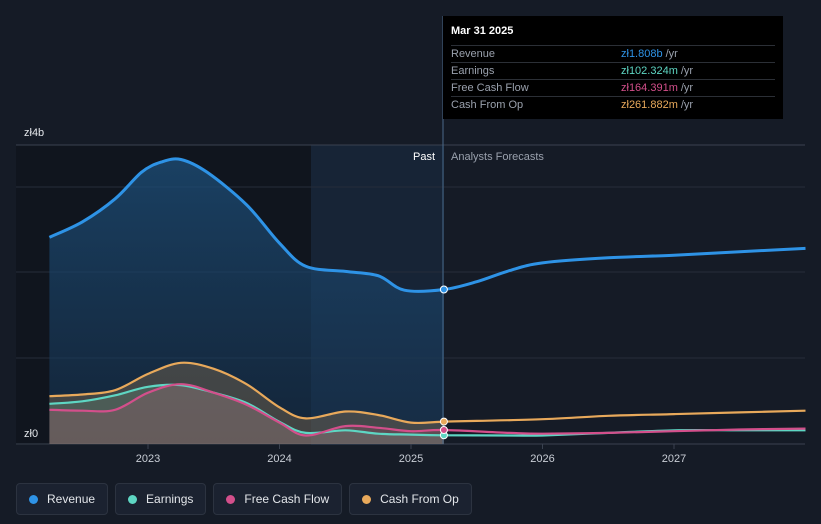  I want to click on tooltip-label: Revenue, so click(473, 54).